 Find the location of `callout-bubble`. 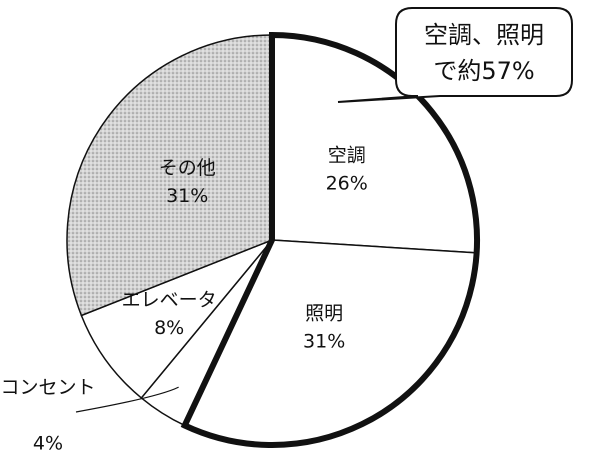

callout-bubble is located at coordinates (455, 55).